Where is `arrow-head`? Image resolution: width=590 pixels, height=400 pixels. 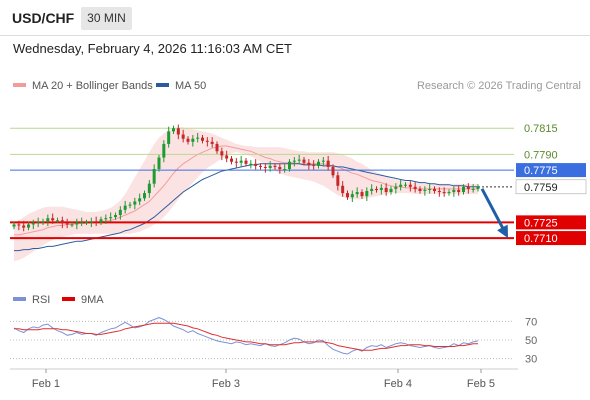 arrow-head is located at coordinates (502, 231).